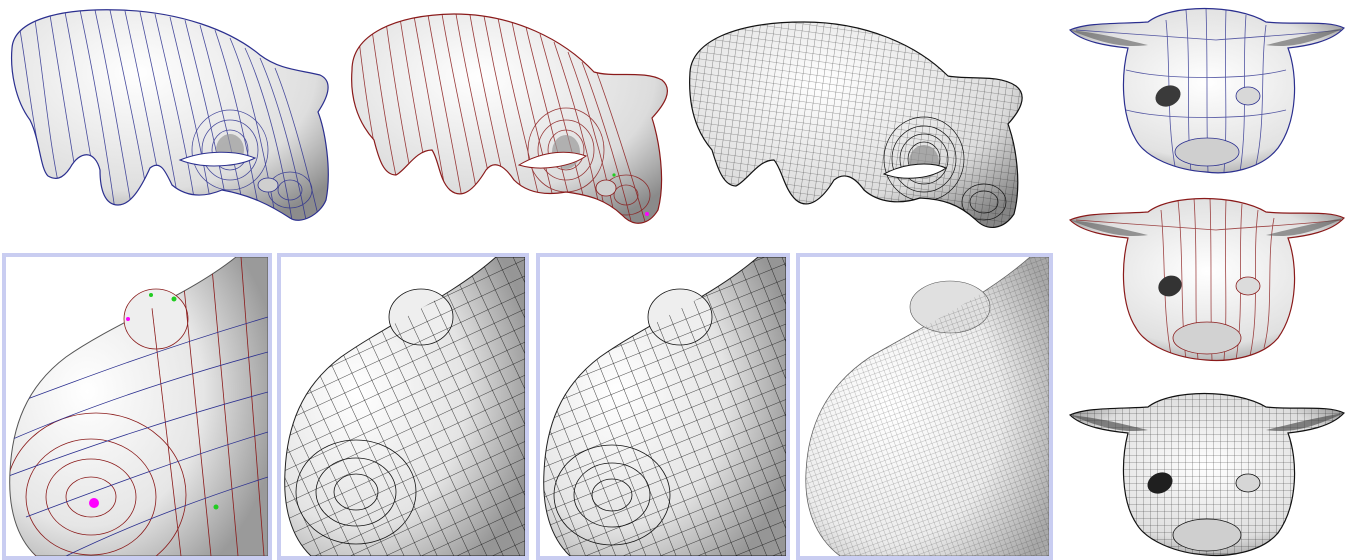  I want to click on eye-bulge, so click(156, 319).